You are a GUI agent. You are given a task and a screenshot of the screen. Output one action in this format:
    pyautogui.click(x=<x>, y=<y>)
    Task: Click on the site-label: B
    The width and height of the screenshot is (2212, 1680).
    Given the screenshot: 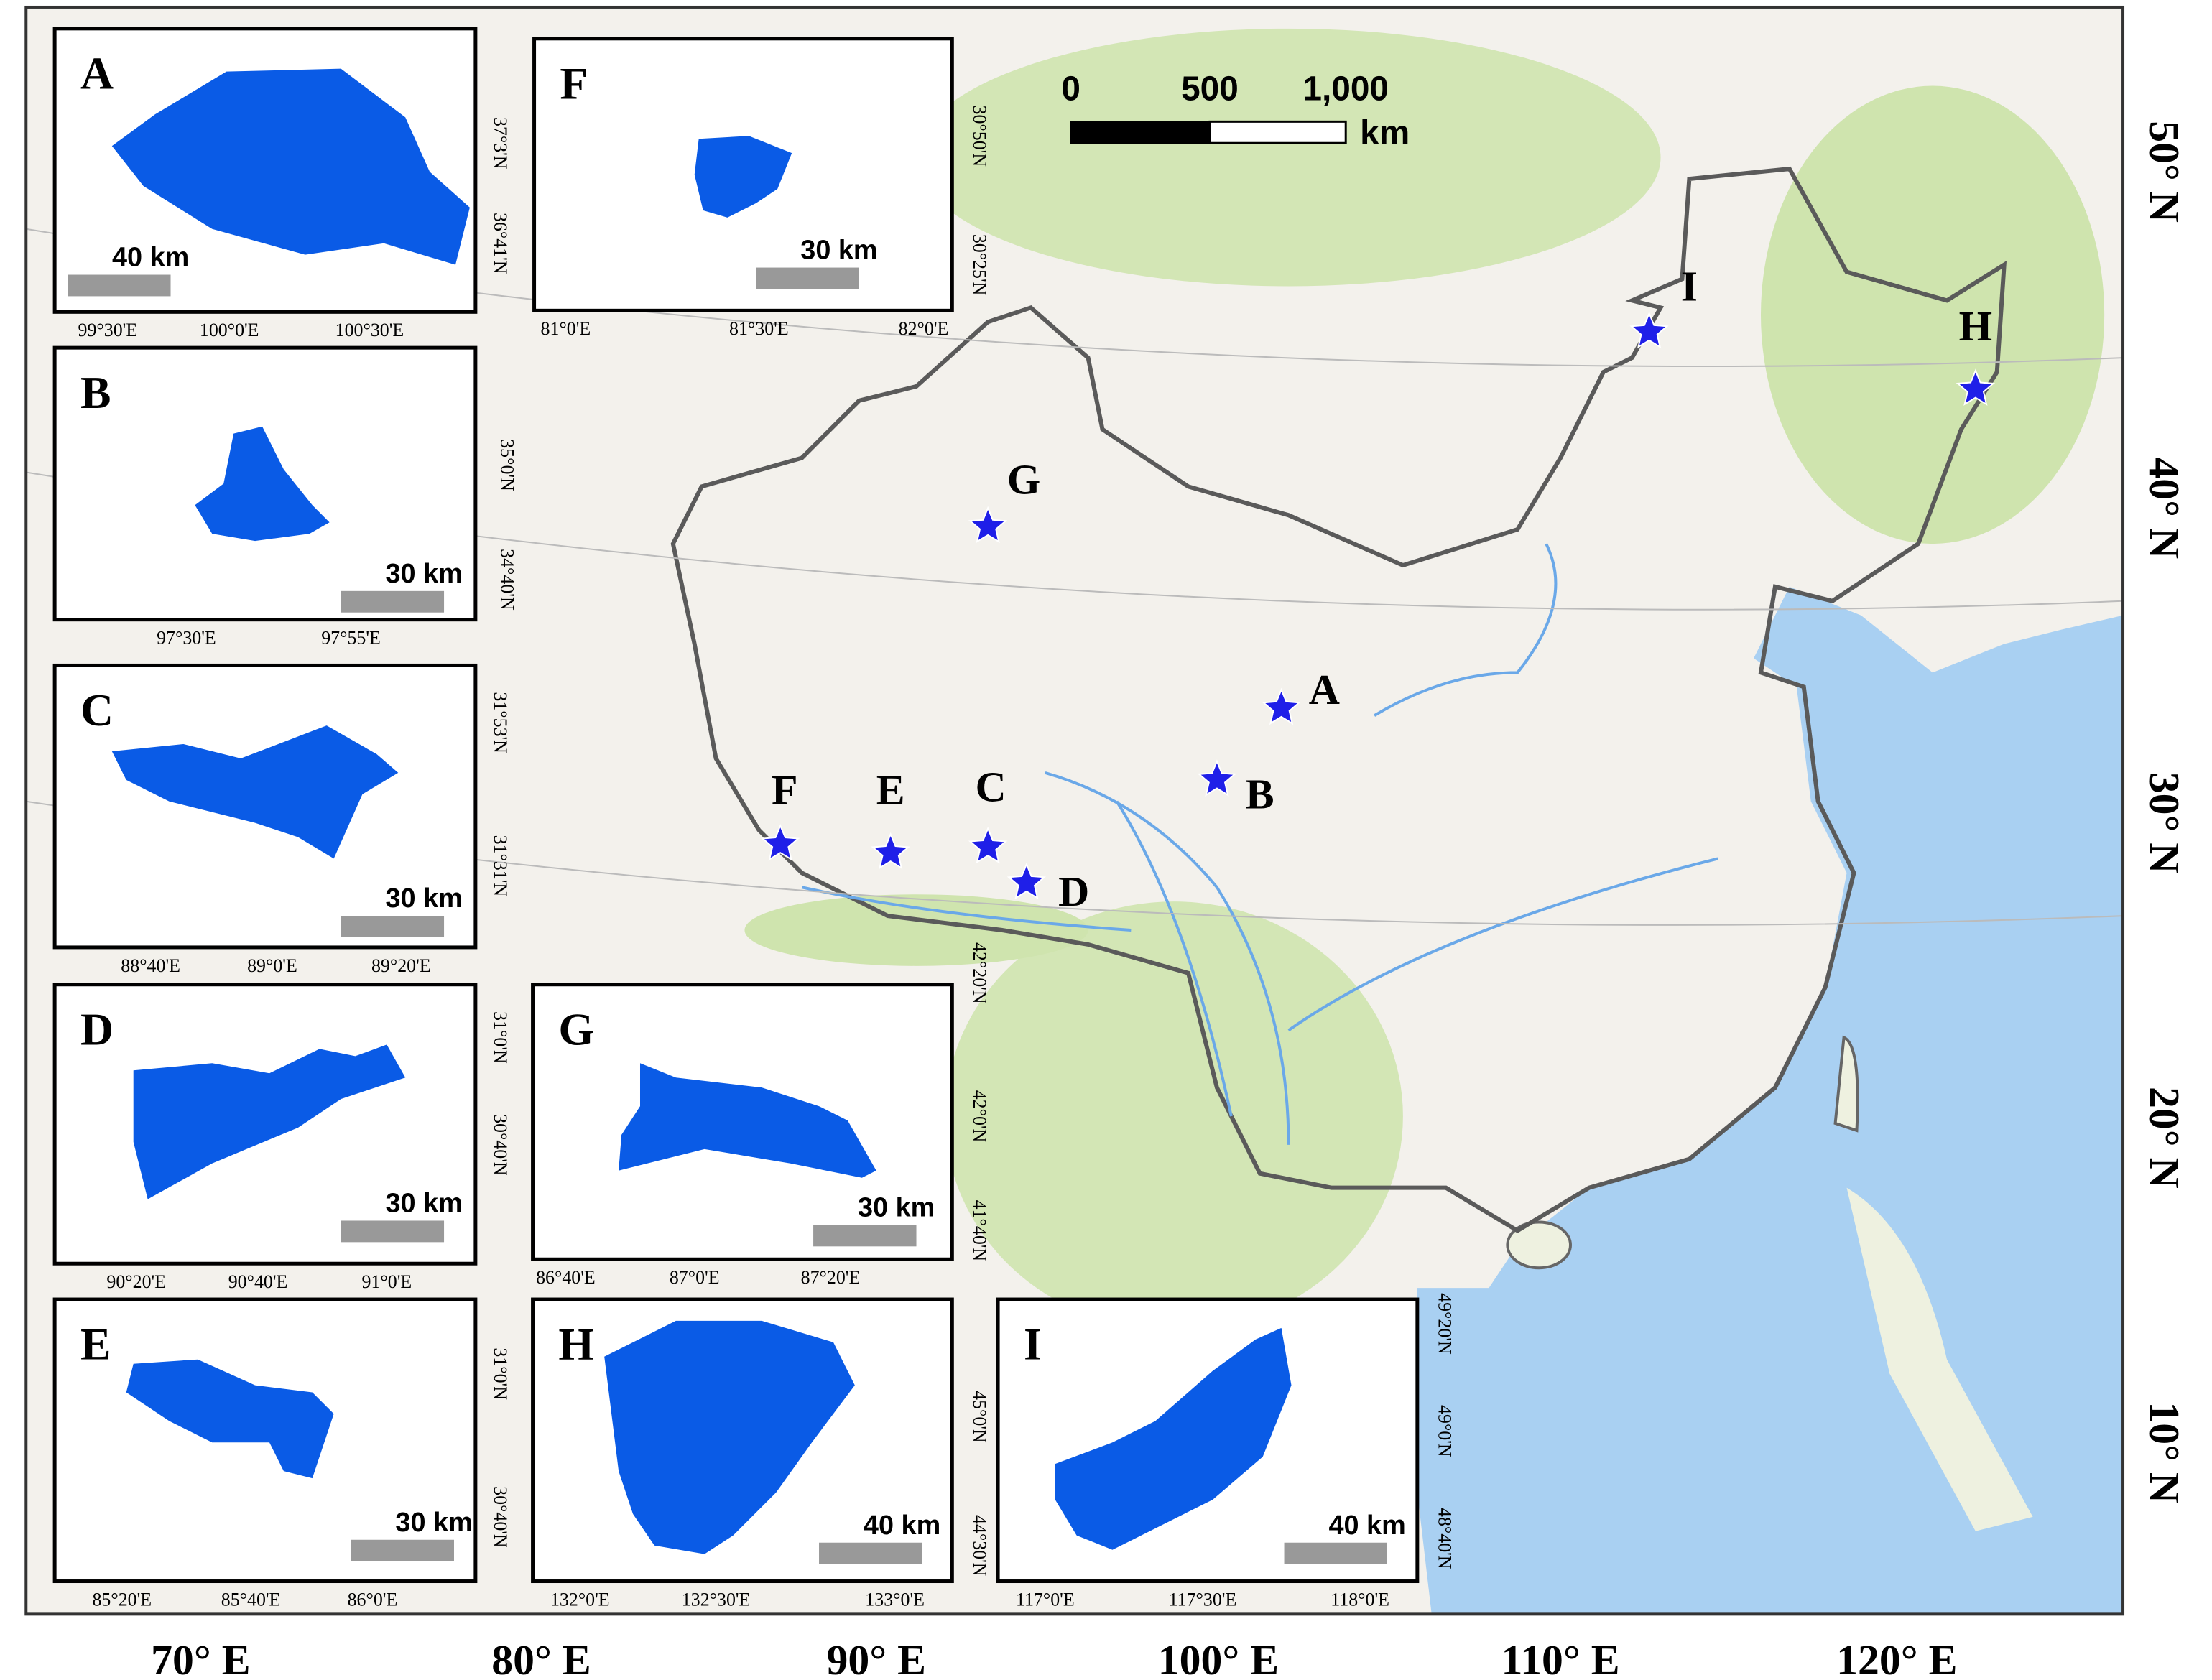 What is the action you would take?
    pyautogui.click(x=1260, y=794)
    